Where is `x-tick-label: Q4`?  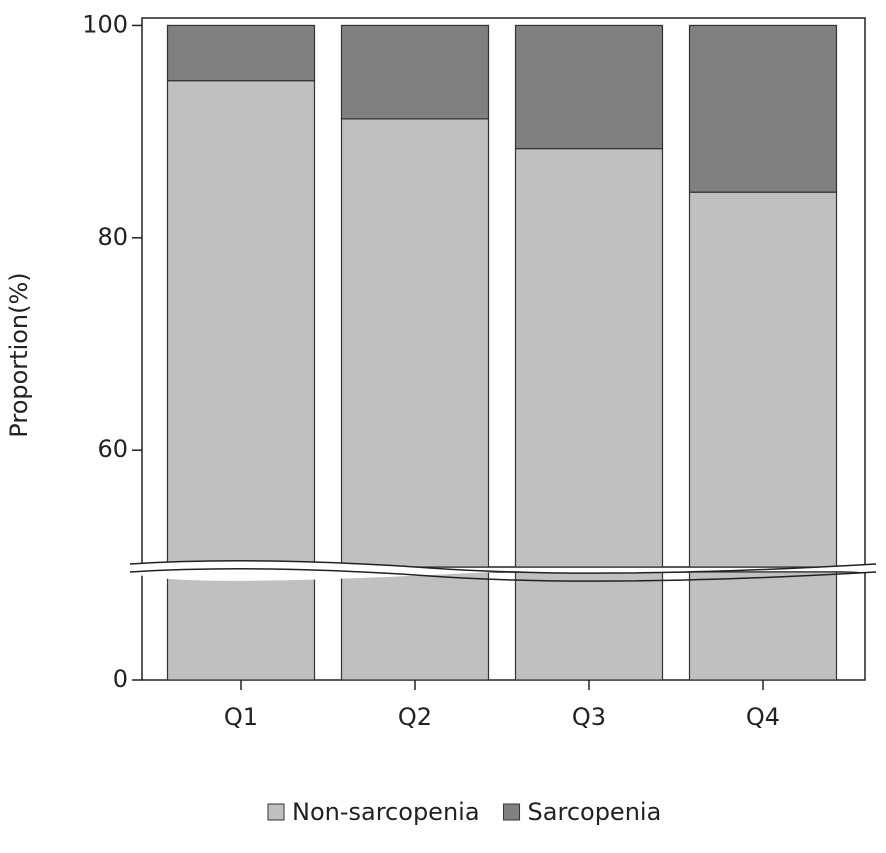
x-tick-label: Q4 is located at coordinates (763, 717).